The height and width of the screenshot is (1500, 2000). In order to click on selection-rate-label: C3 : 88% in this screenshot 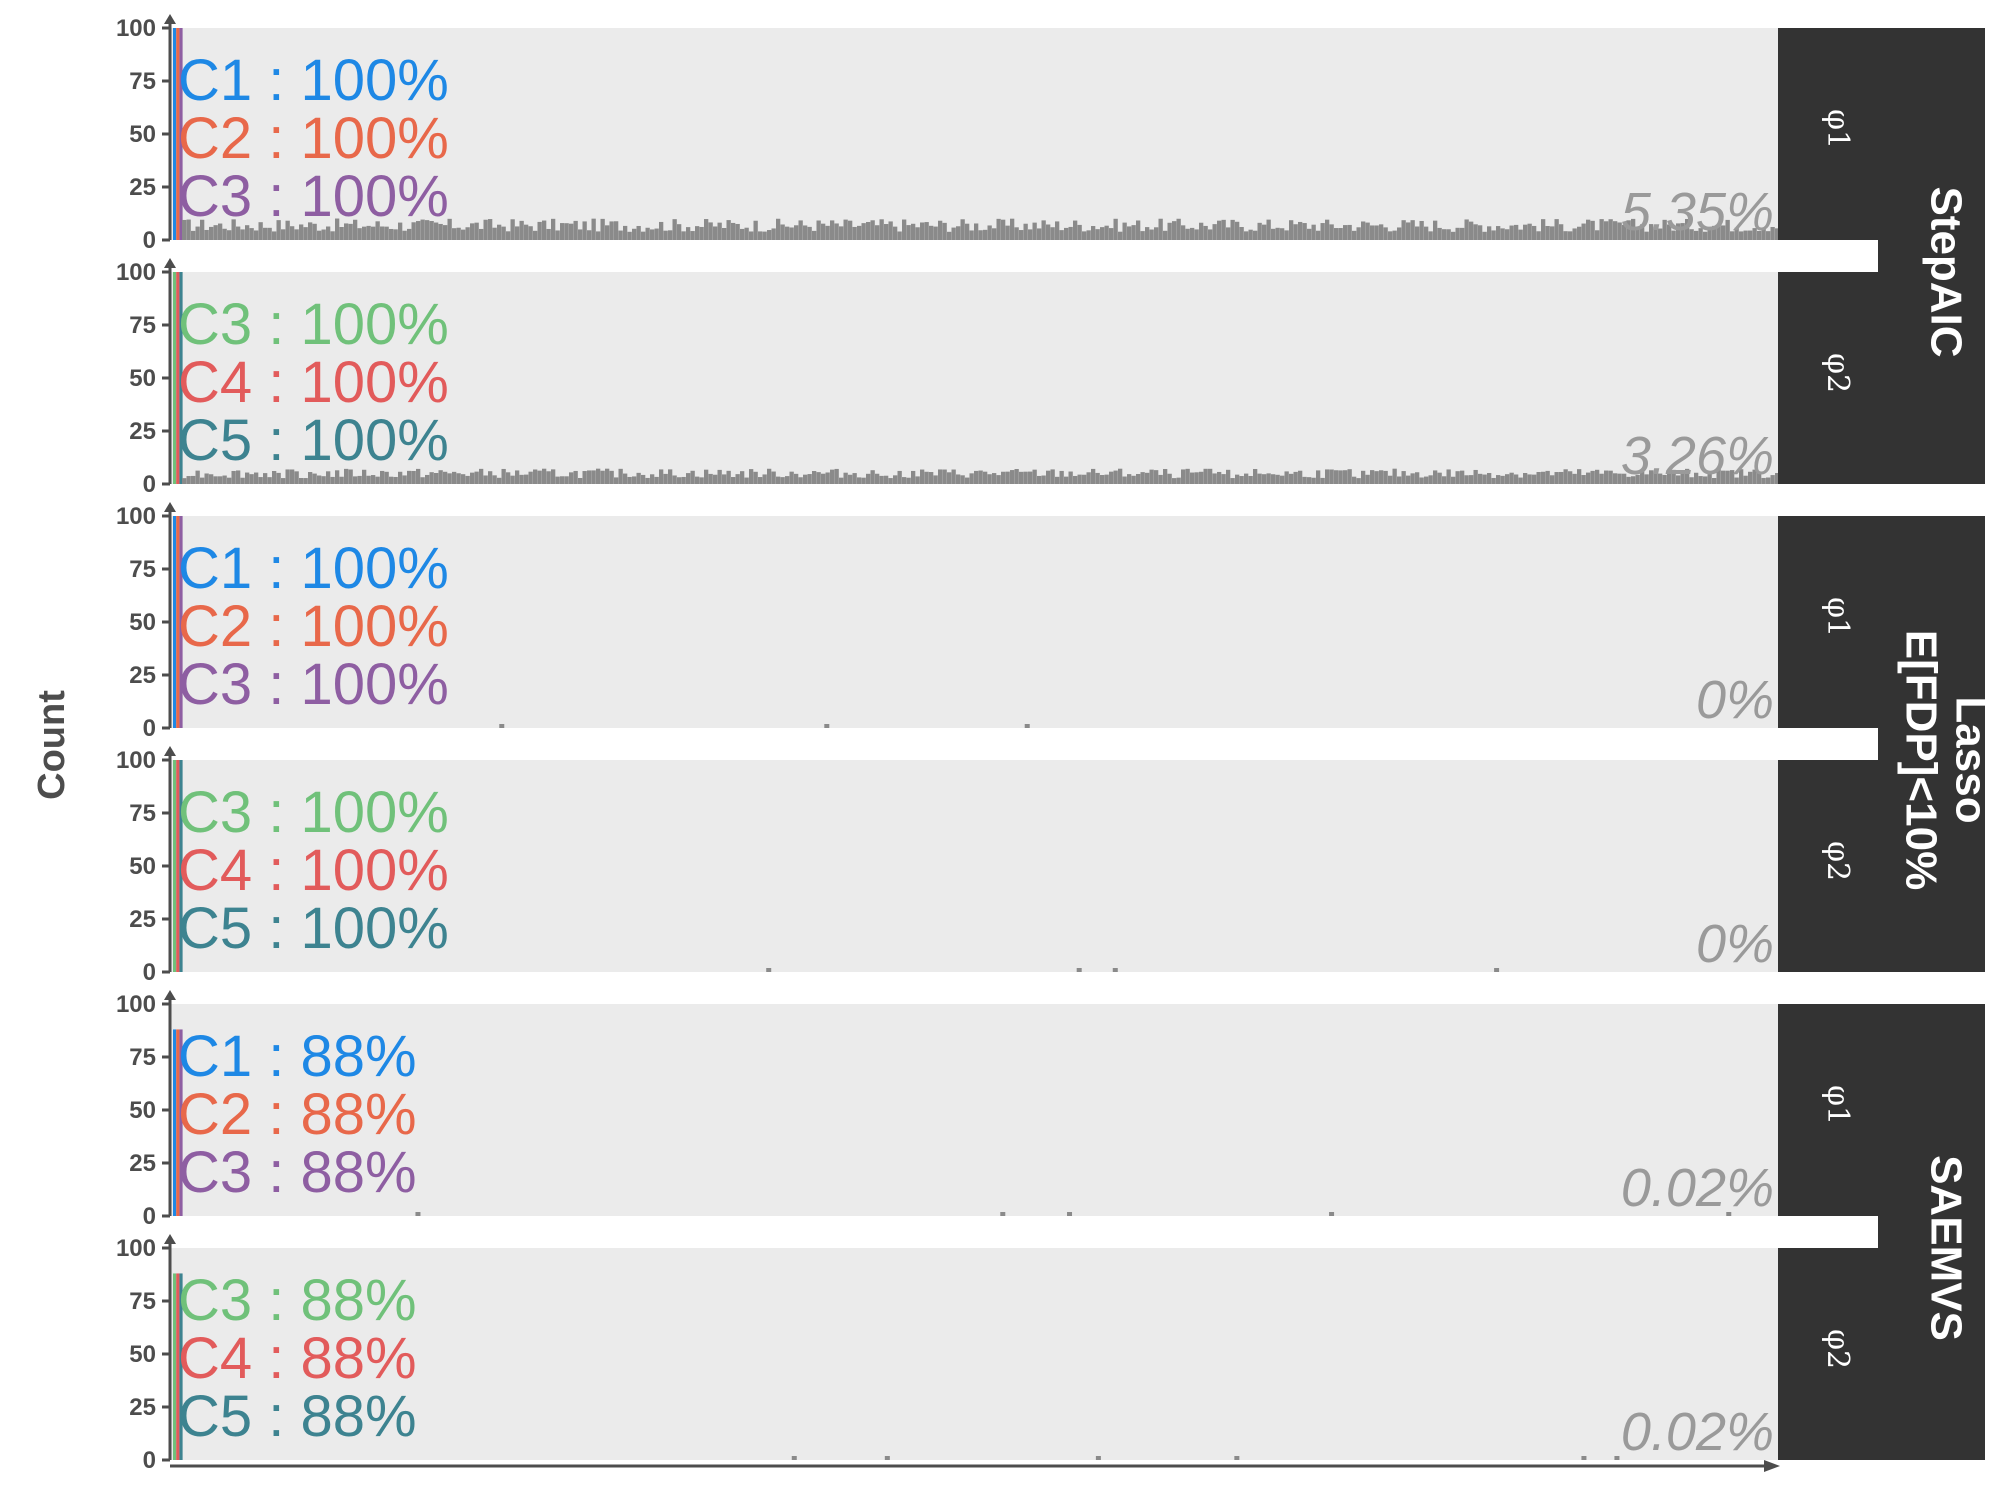, I will do `click(297, 1172)`.